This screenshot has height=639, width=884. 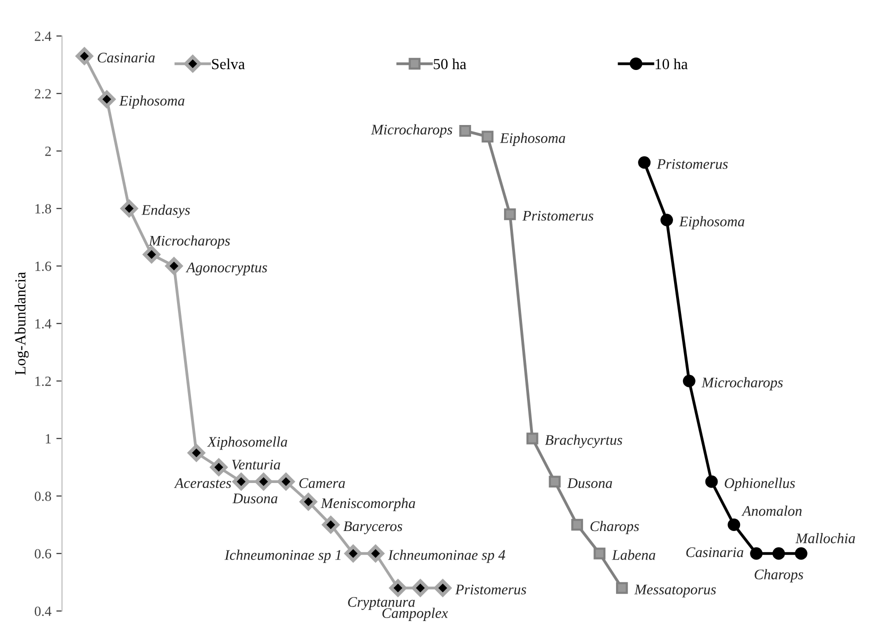 What do you see at coordinates (43, 324) in the screenshot?
I see `y-tick-label: 1.4` at bounding box center [43, 324].